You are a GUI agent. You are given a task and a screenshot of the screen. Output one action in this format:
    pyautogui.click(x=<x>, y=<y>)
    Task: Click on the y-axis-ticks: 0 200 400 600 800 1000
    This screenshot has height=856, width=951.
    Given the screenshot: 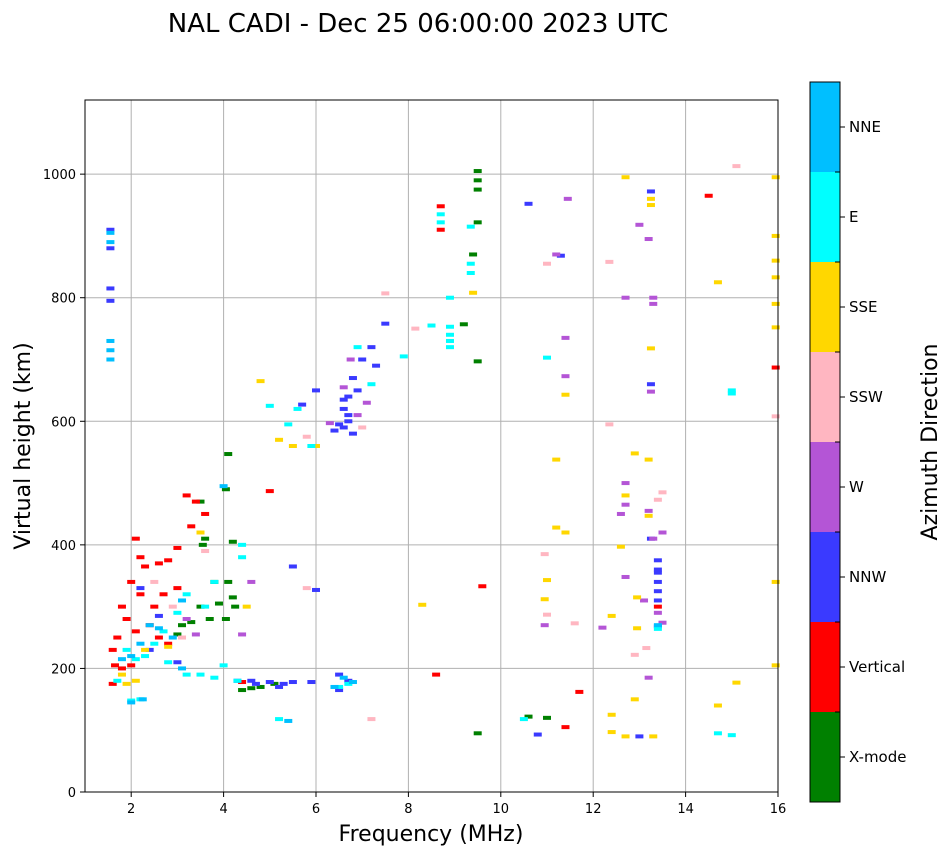 What is the action you would take?
    pyautogui.click(x=64, y=484)
    